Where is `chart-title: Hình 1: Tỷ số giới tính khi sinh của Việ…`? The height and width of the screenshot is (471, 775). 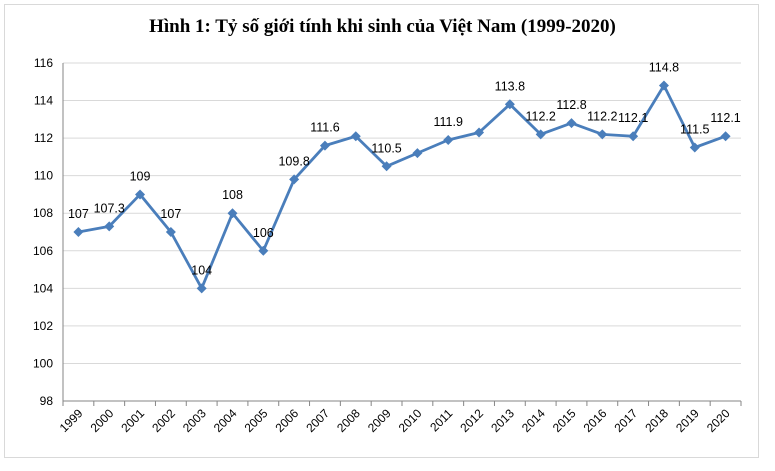 chart-title: Hình 1: Tỷ số giới tính khi sinh của Việ… is located at coordinates (382, 26).